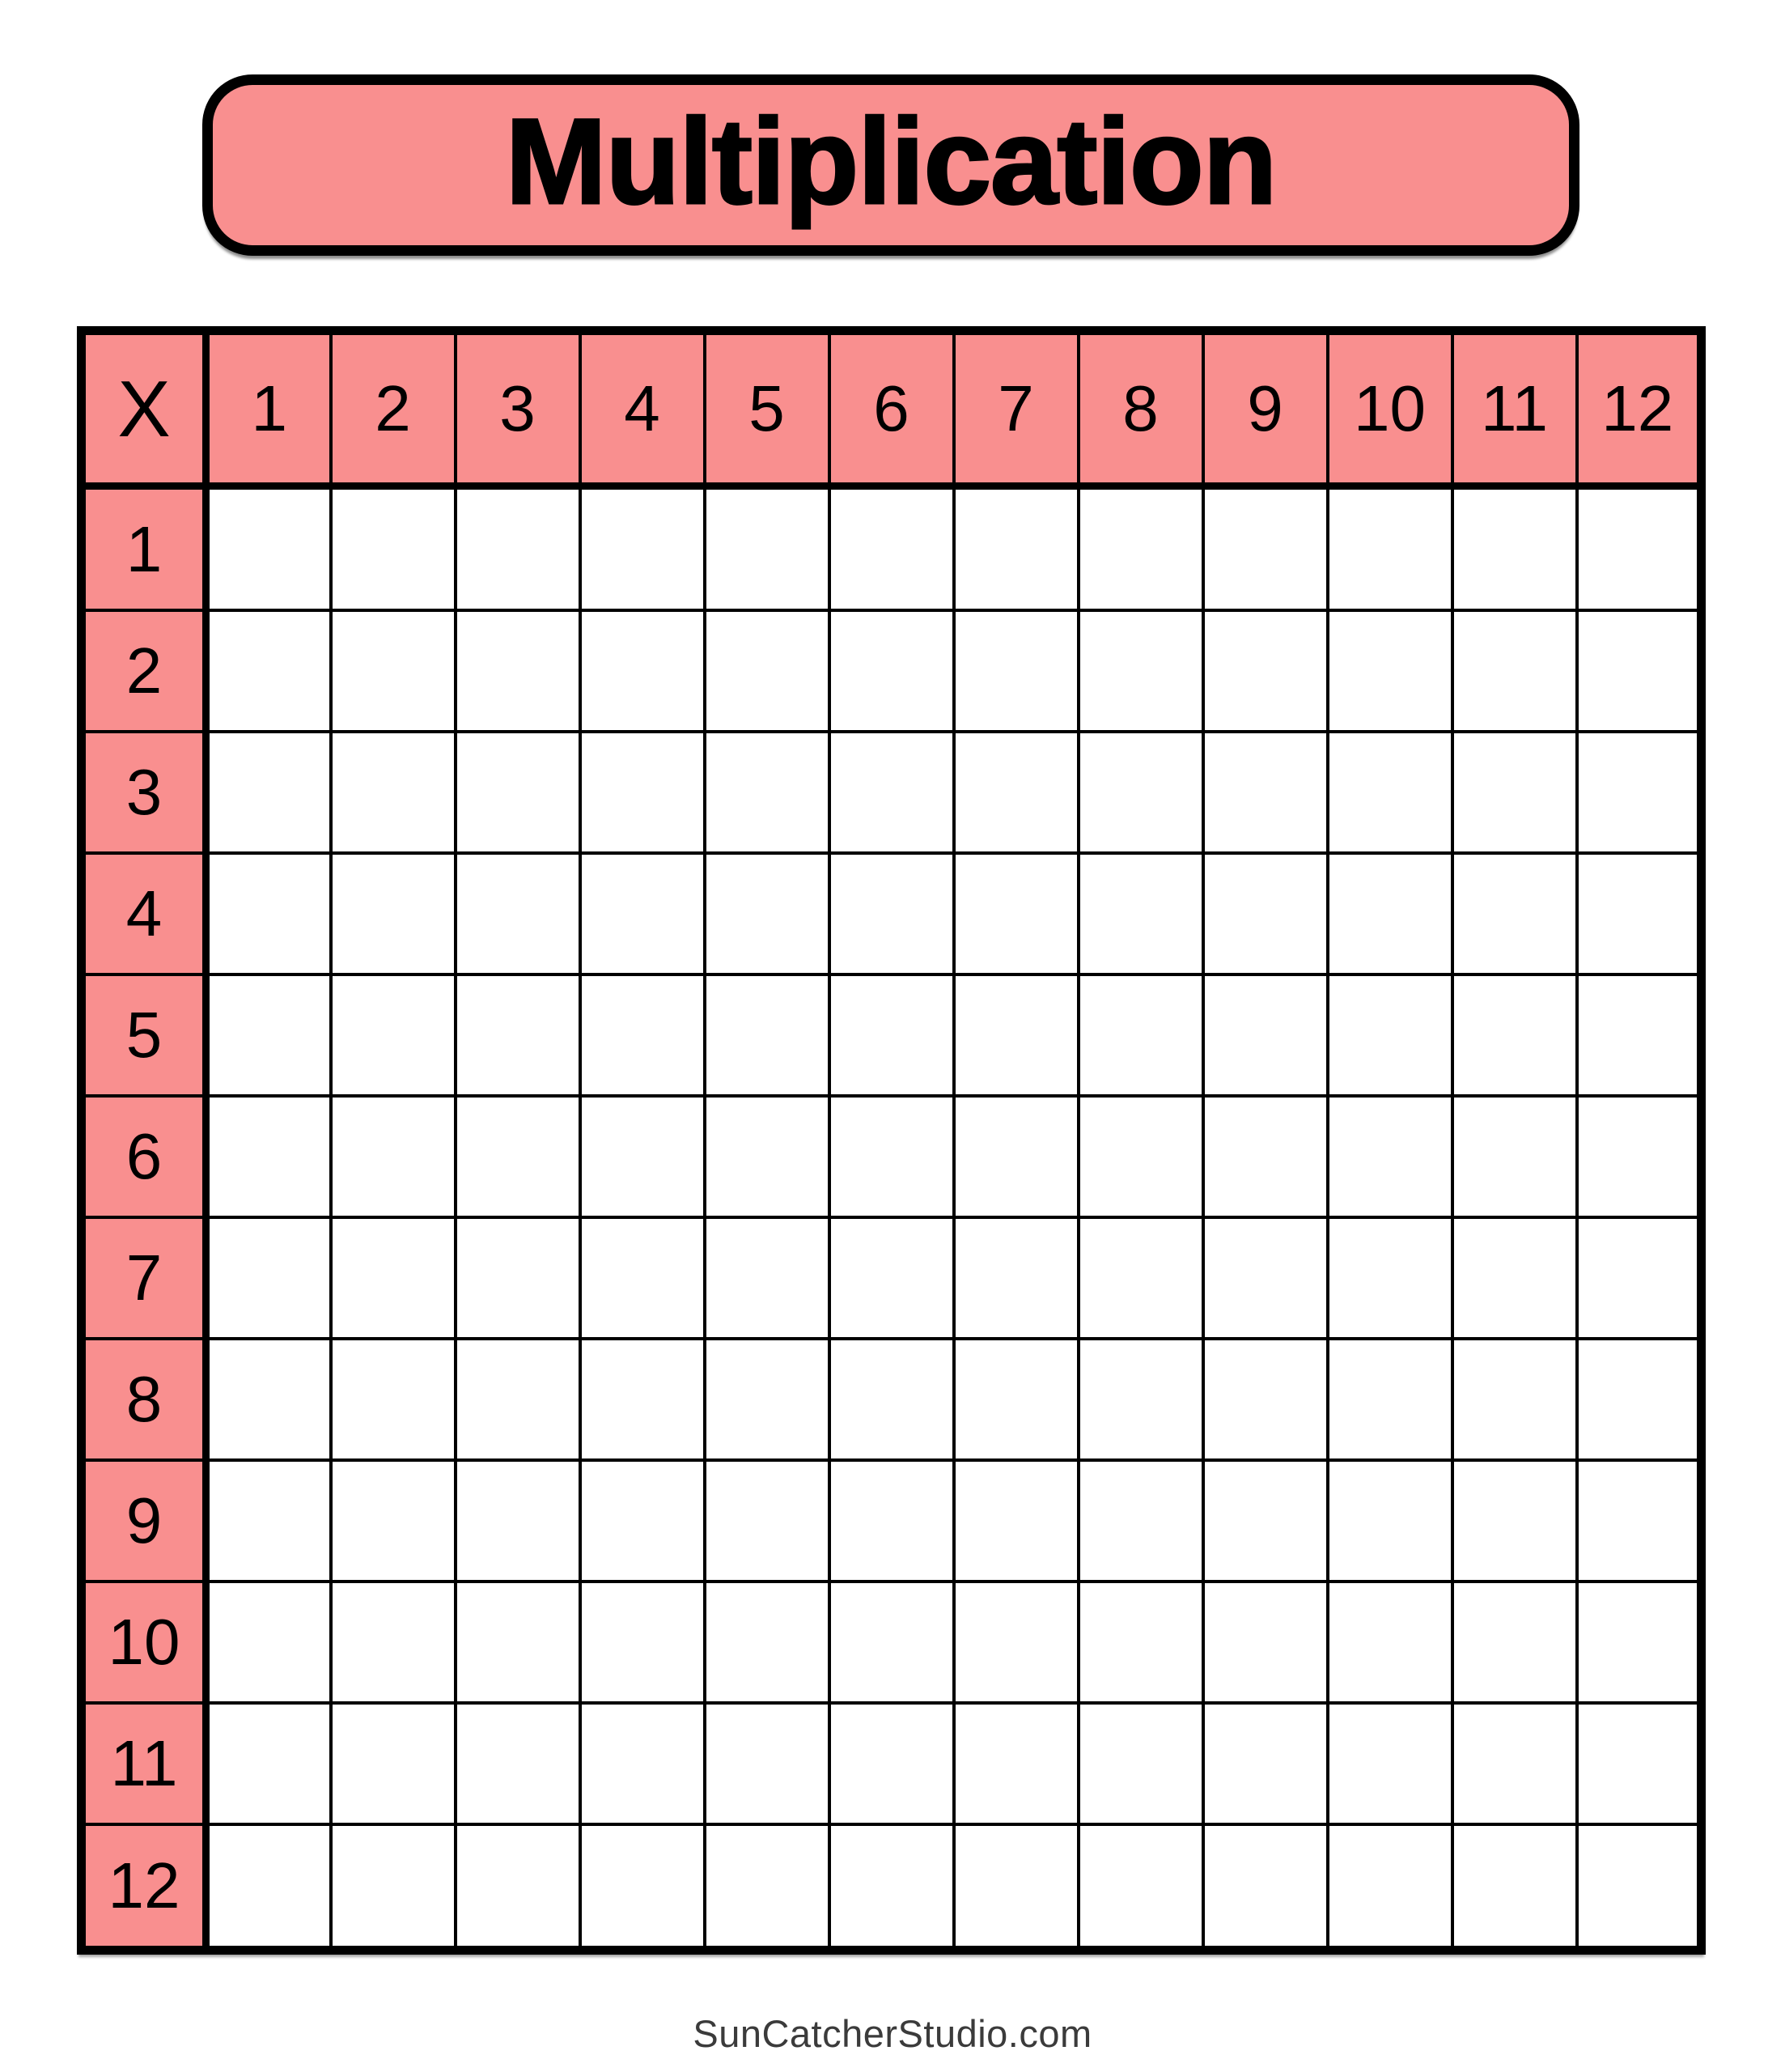 This screenshot has width=1785, height=2072. Describe the element at coordinates (144, 1887) in the screenshot. I see `row-header-cell: 12` at that location.